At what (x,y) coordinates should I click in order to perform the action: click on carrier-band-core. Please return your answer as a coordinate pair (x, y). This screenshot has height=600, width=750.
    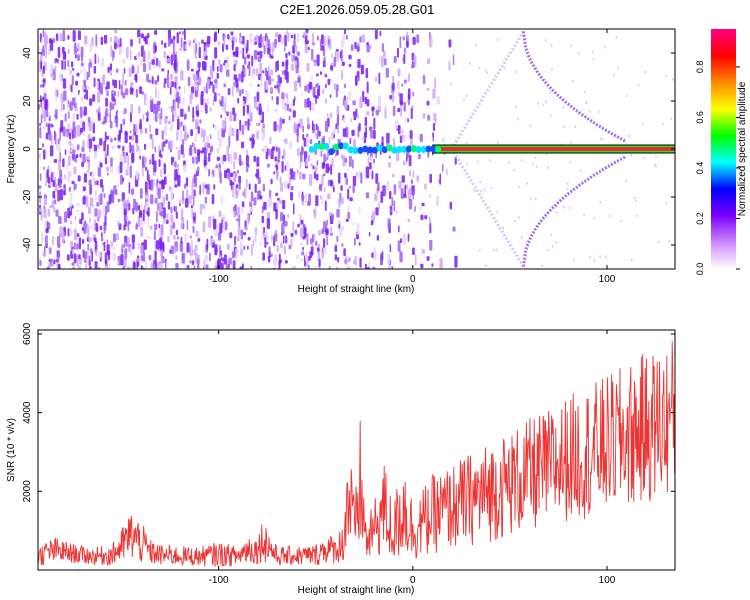
    Looking at the image, I should click on (553, 149).